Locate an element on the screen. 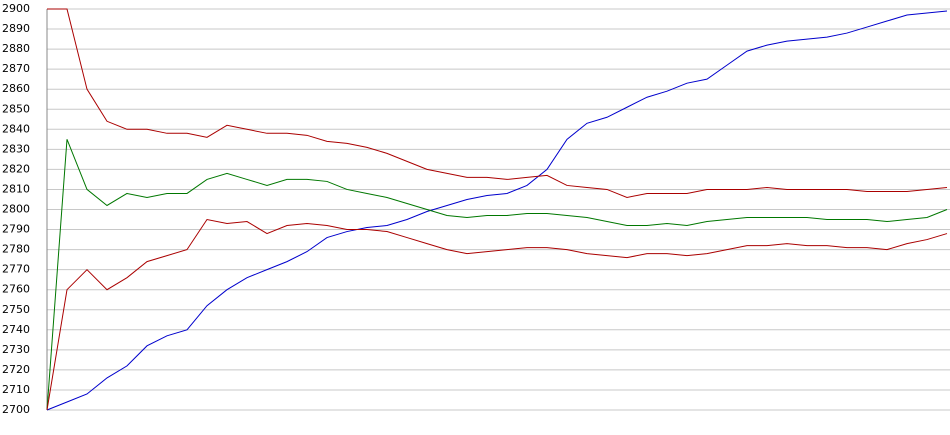  y-tick-label: 2710 is located at coordinates (16, 389).